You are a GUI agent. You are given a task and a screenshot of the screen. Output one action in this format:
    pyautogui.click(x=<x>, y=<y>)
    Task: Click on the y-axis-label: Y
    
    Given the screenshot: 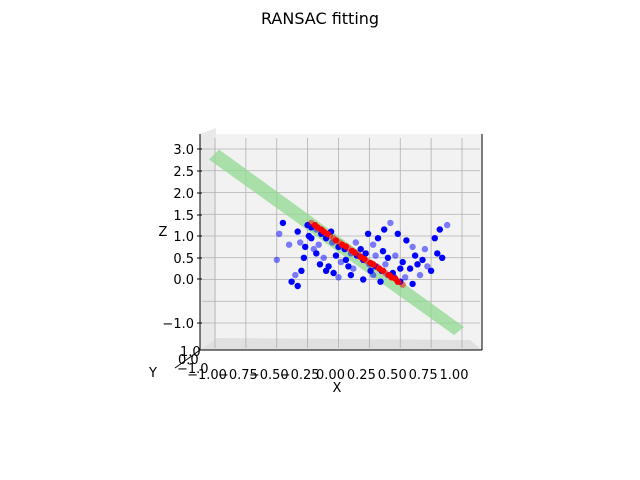 What is the action you would take?
    pyautogui.click(x=152, y=373)
    